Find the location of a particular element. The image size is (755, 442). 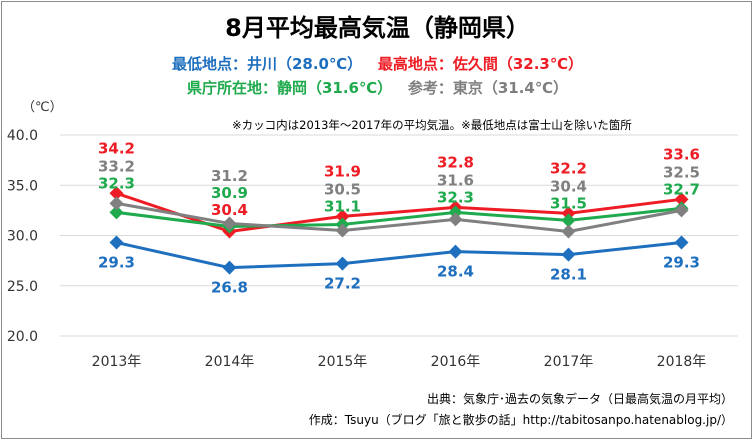

series-0-label-2: 27.2 is located at coordinates (342, 284).